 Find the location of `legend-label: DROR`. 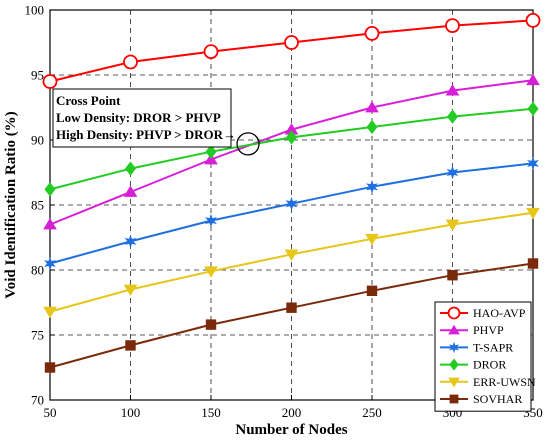

legend-label: DROR is located at coordinates (489, 365).